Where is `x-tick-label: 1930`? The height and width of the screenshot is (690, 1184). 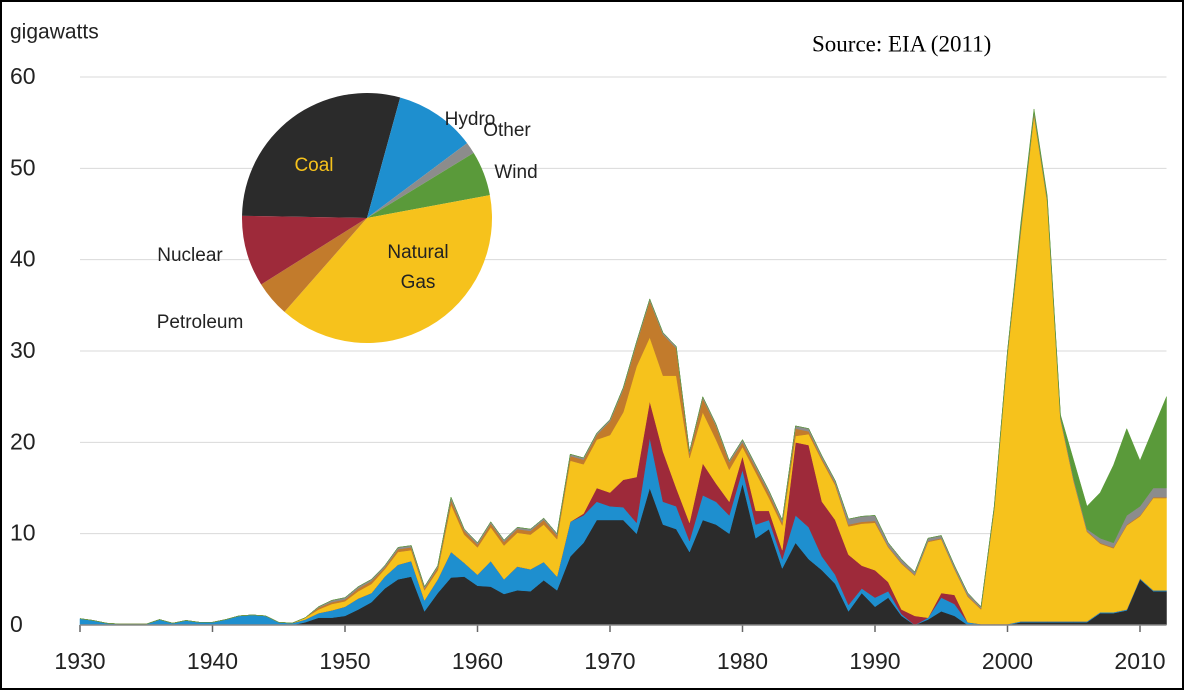 x-tick-label: 1930 is located at coordinates (79, 661).